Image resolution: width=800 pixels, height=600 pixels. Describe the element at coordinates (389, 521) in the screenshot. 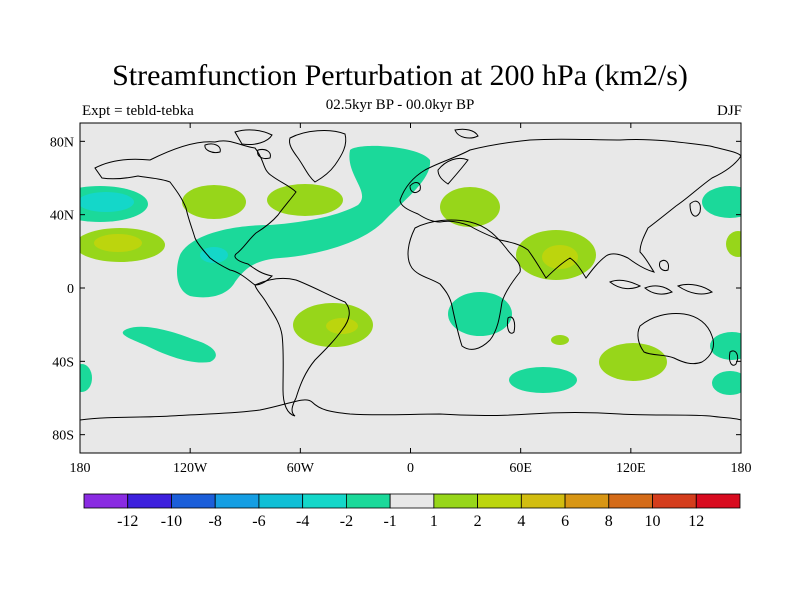

I see `colorbar-label: -1` at that location.